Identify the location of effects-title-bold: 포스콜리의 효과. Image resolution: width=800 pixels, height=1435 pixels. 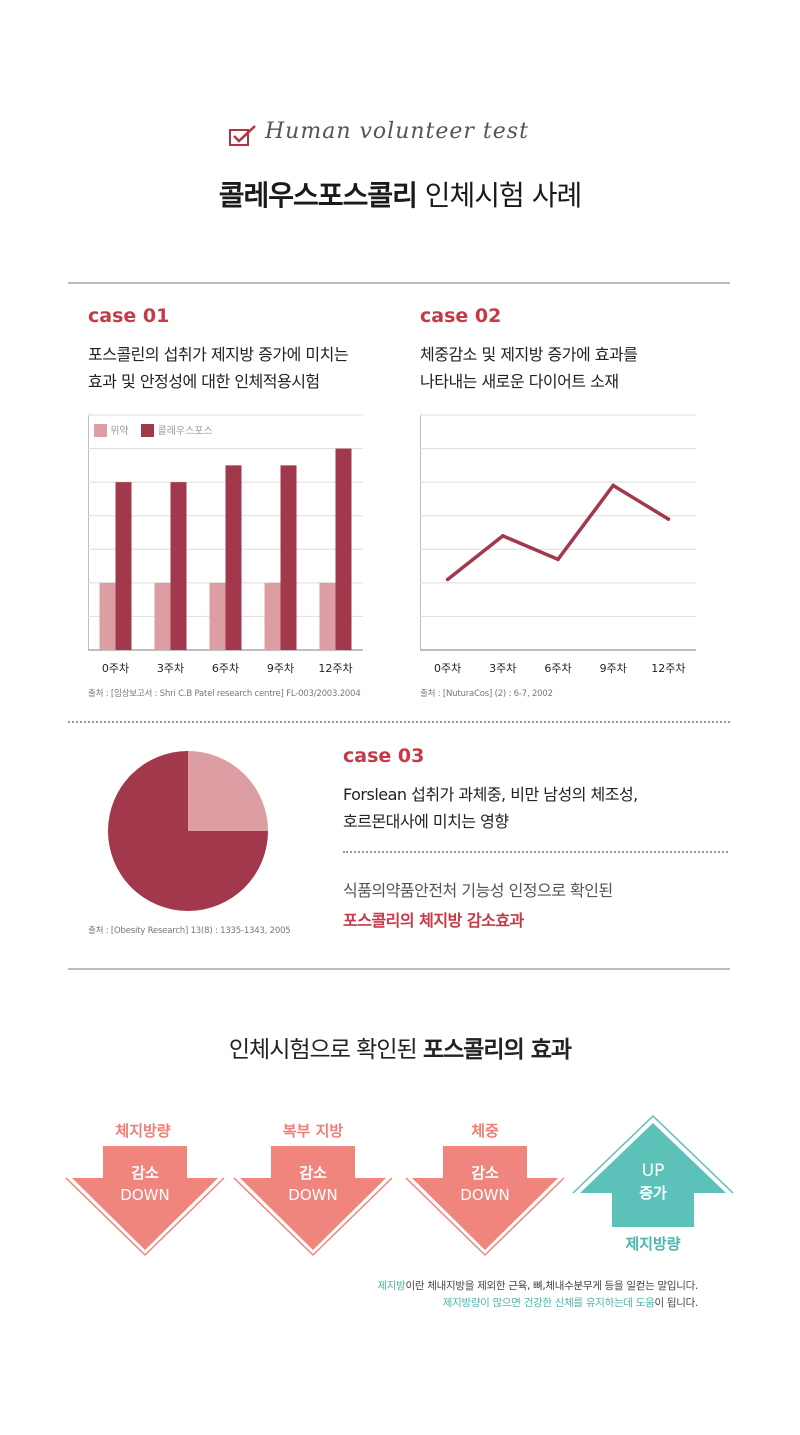
(497, 1050).